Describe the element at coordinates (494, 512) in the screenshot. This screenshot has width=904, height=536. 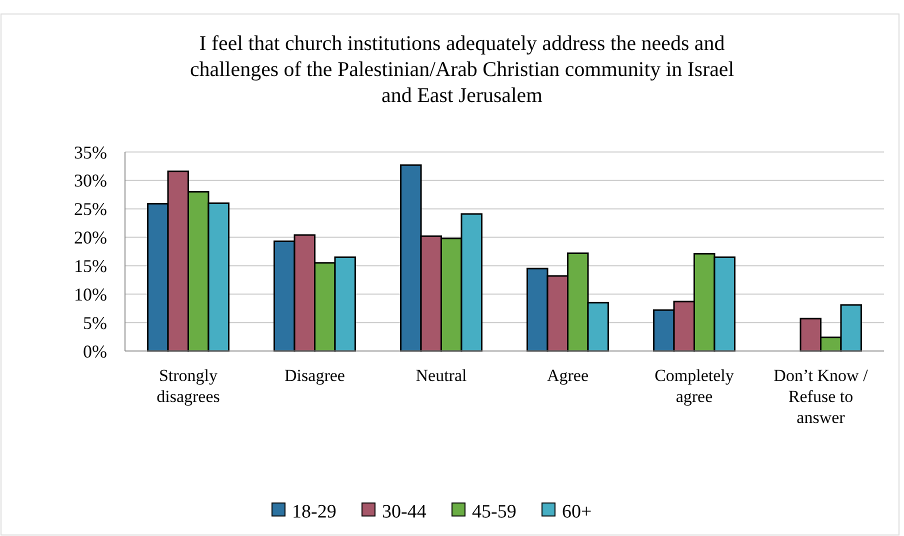
I see `legend-label: 45-59` at that location.